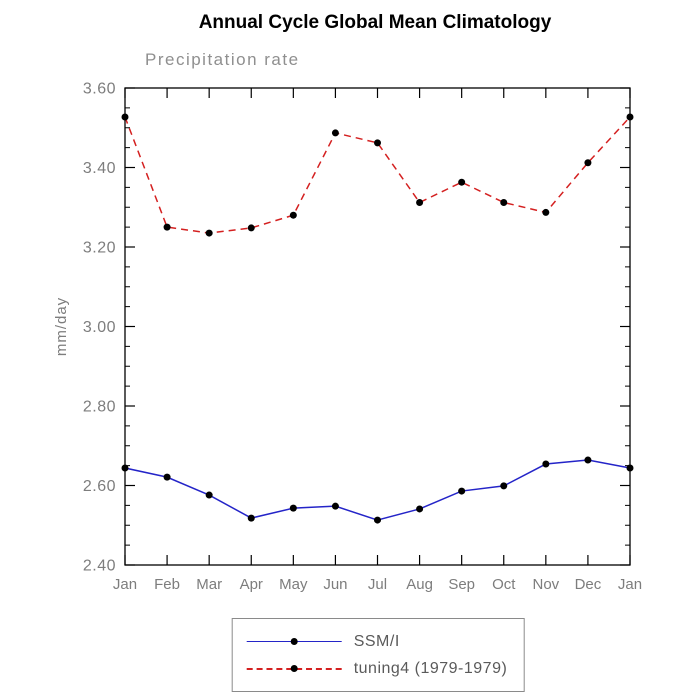  Describe the element at coordinates (99, 89) in the screenshot. I see `svg-text: 3.60` at that location.